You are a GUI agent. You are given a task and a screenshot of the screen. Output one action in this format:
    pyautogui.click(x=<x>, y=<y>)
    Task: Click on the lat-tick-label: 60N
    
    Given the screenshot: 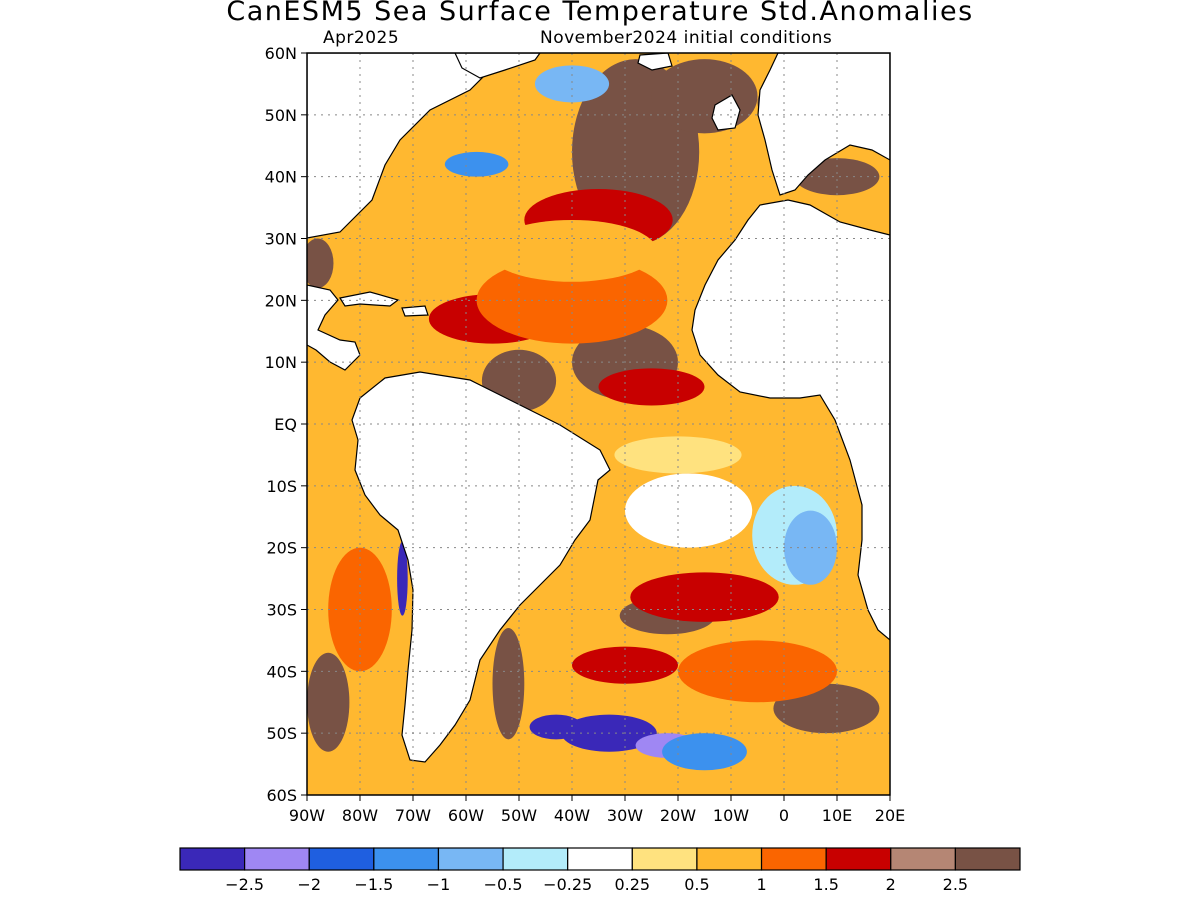 What is the action you would take?
    pyautogui.click(x=281, y=53)
    